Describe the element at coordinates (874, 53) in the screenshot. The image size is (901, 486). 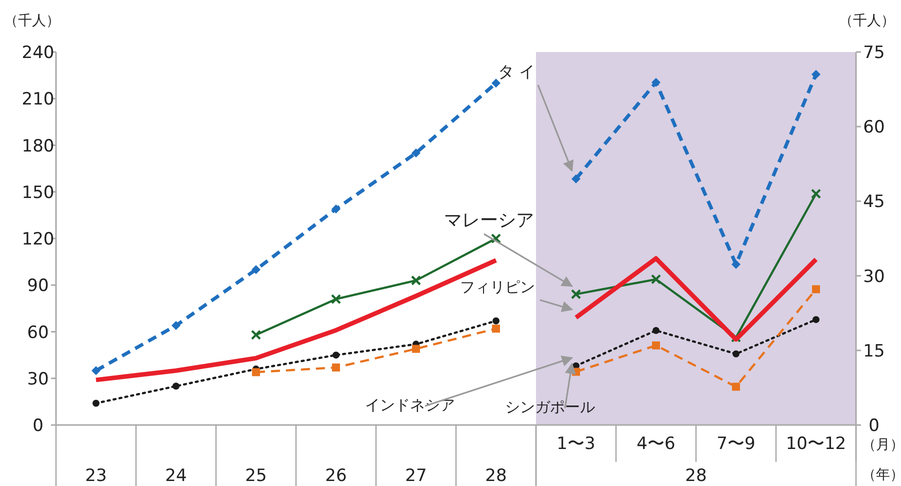
I see `y2-tick-label: 75` at that location.